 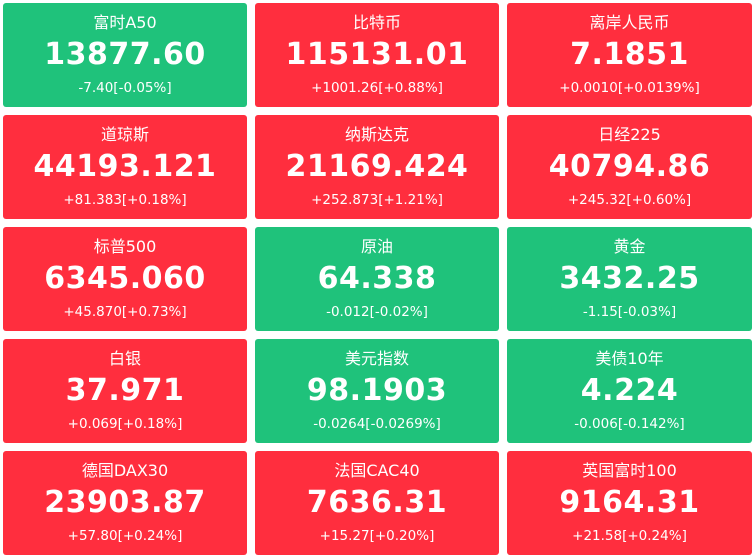 I want to click on quote-price: 9164.31, so click(x=629, y=502).